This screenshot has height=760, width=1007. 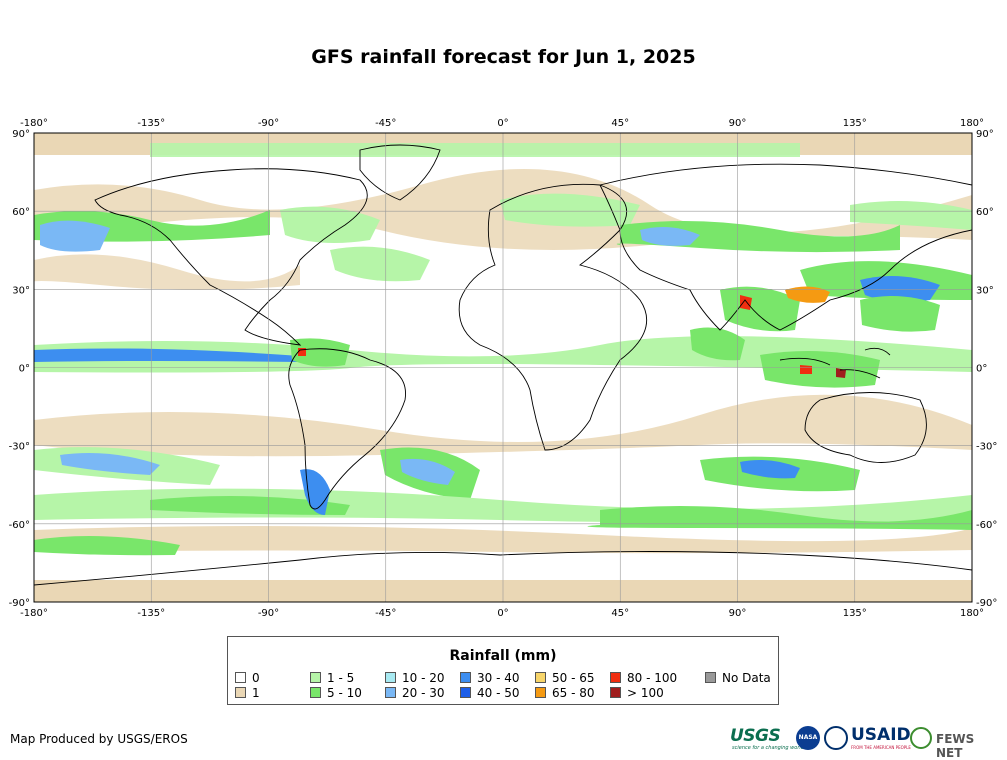 I want to click on legend-item: 20 - 30, so click(x=415, y=693).